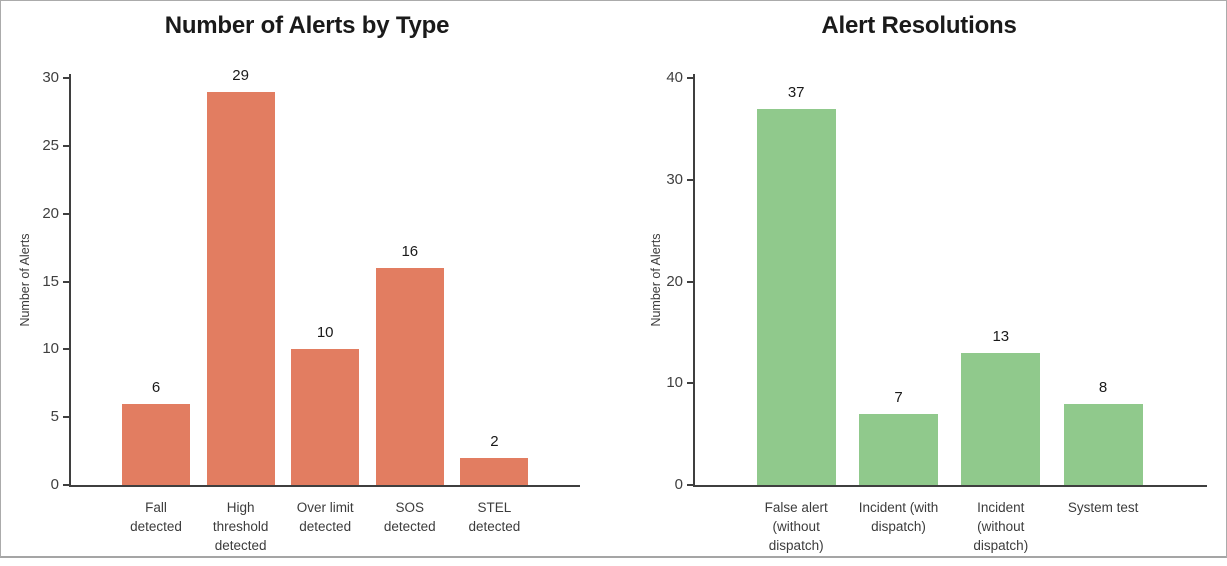 The image size is (1227, 566). What do you see at coordinates (494, 441) in the screenshot?
I see `bar-value-label: 2` at bounding box center [494, 441].